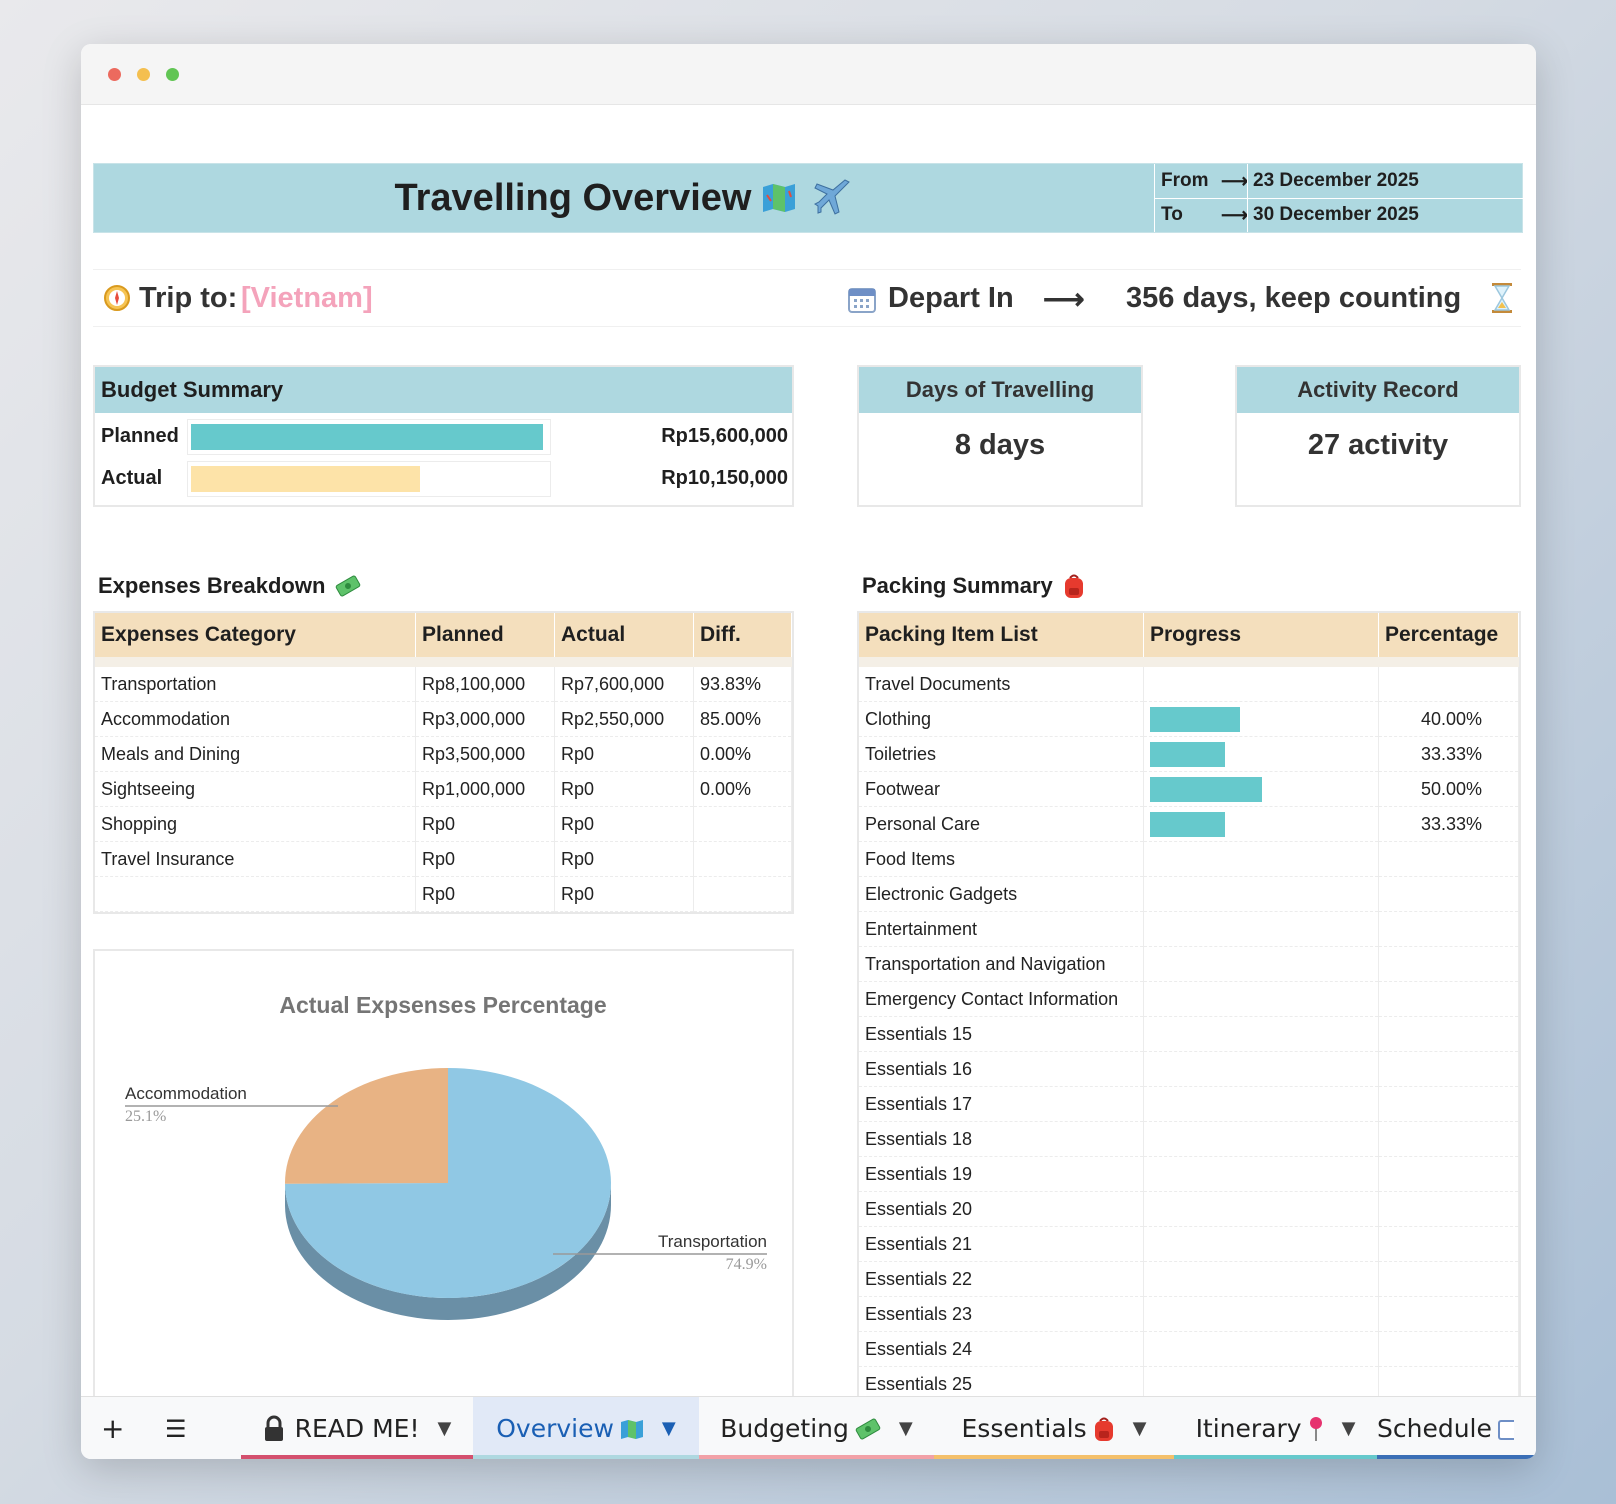 This screenshot has width=1616, height=1504. Describe the element at coordinates (1001, 964) in the screenshot. I see `packing-item-cell: Transportation and Navigation` at that location.